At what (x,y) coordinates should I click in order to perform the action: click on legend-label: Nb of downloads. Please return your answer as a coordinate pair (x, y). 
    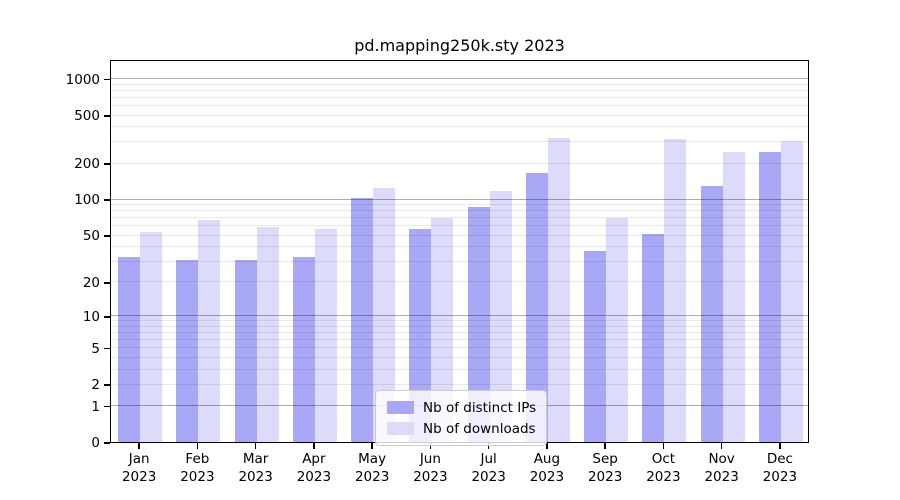
    Looking at the image, I should click on (479, 428).